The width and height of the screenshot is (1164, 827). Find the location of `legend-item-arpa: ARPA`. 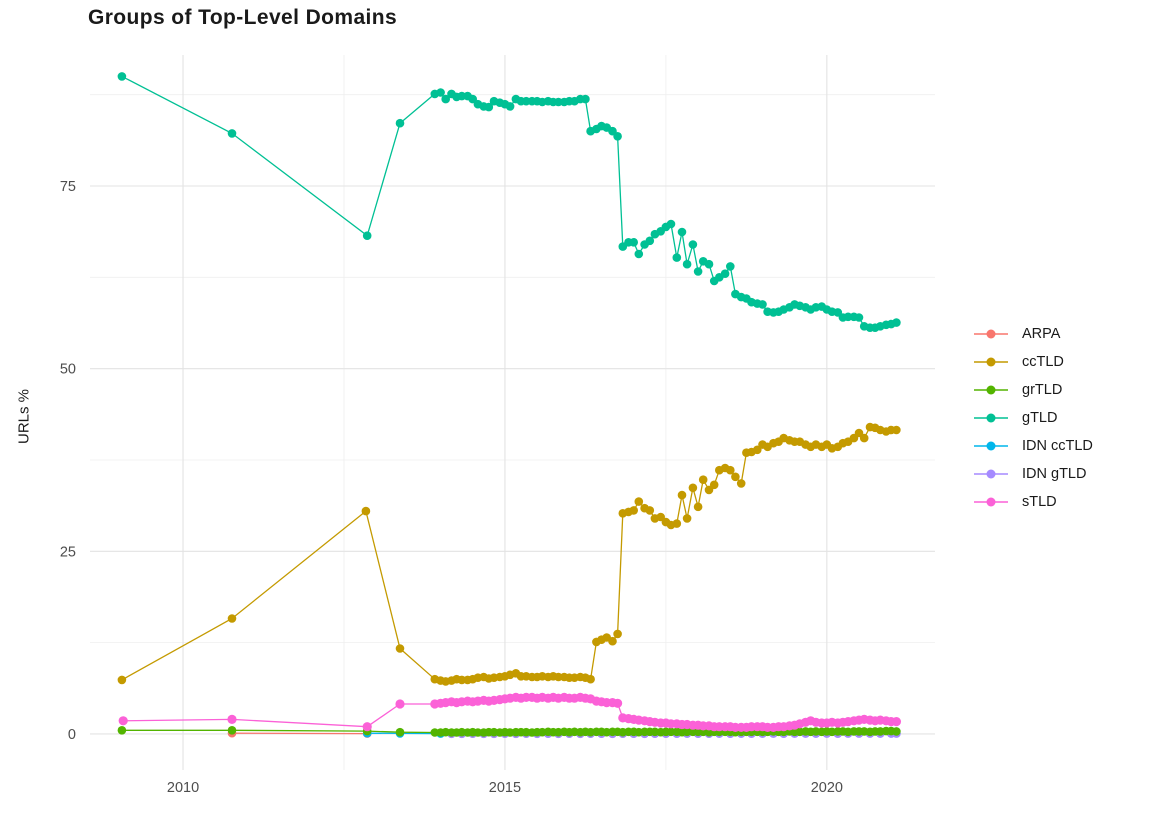

legend-item-arpa: ARPA is located at coordinates (1032, 334).